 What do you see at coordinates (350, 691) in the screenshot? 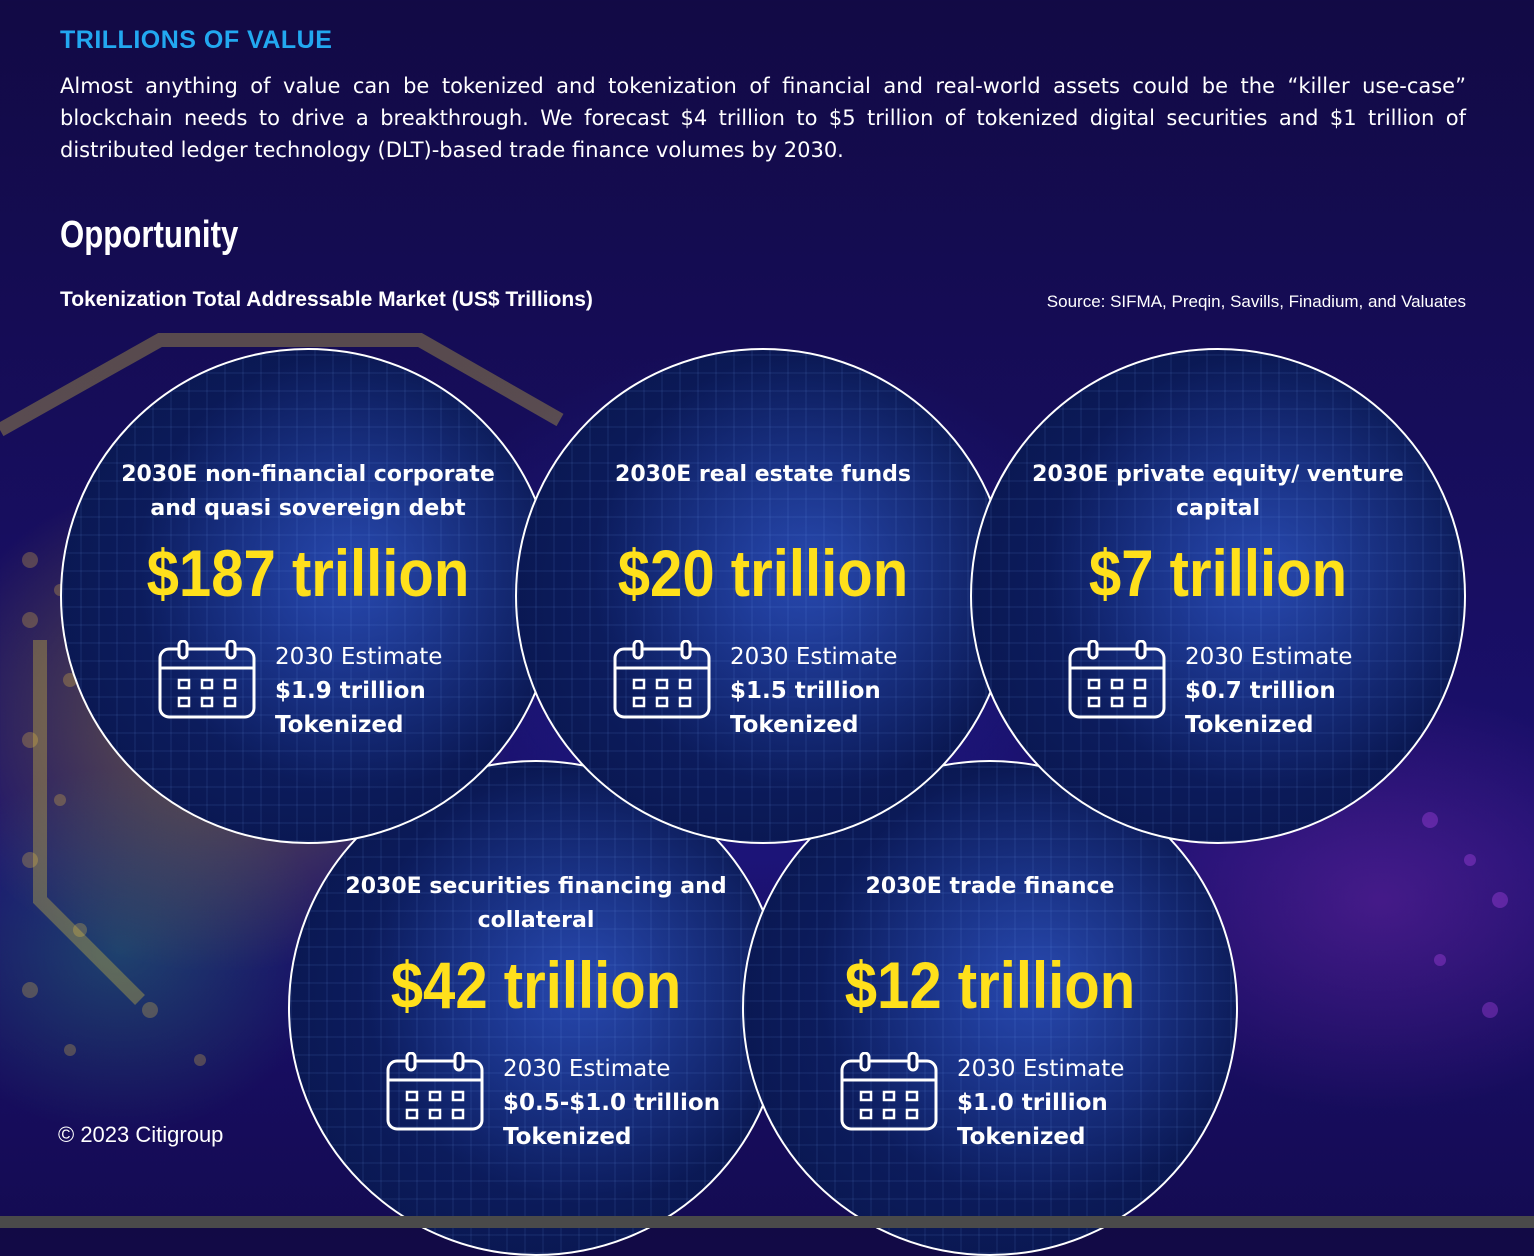
I see `tokenized-amount: $1.9 trillion` at bounding box center [350, 691].